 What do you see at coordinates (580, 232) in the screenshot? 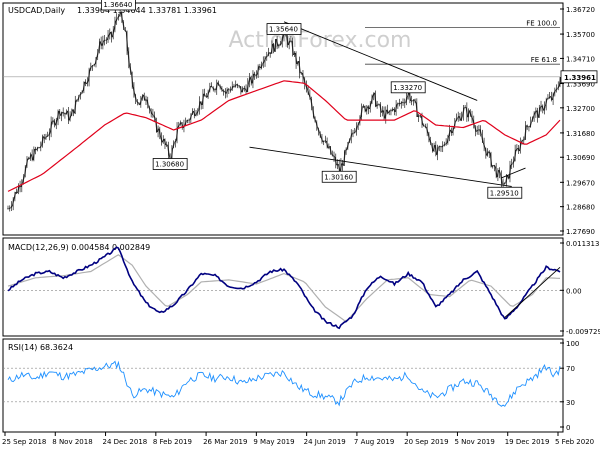
I see `price-y-tick-label: 1.27690` at bounding box center [580, 232].